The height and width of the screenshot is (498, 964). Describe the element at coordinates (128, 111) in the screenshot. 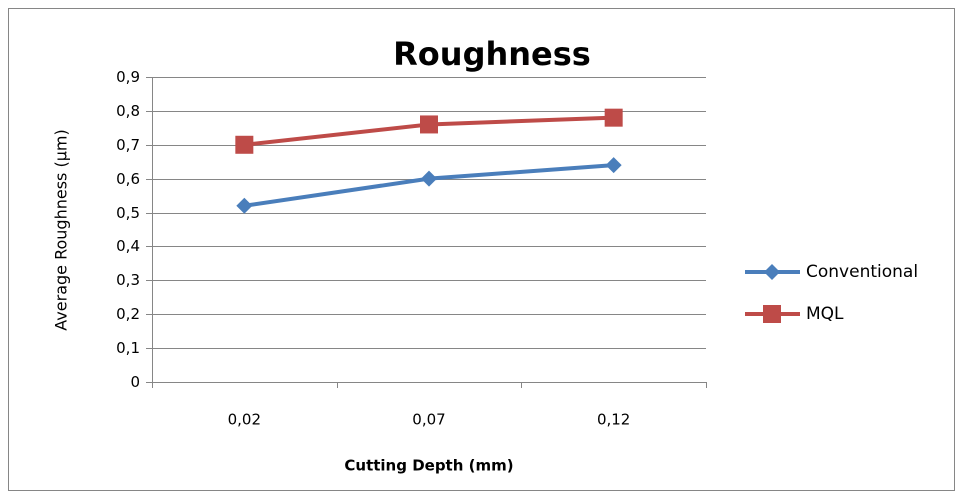

I see `y-tick-label: 0,8` at that location.